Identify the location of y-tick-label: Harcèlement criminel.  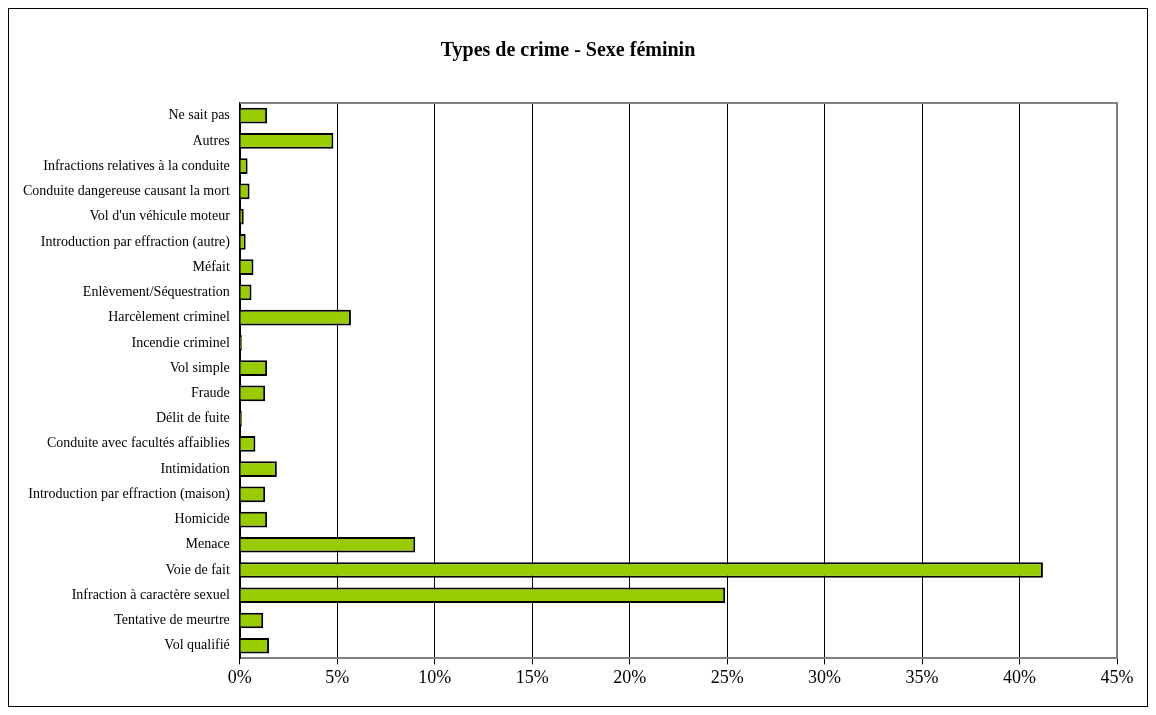
(169, 317).